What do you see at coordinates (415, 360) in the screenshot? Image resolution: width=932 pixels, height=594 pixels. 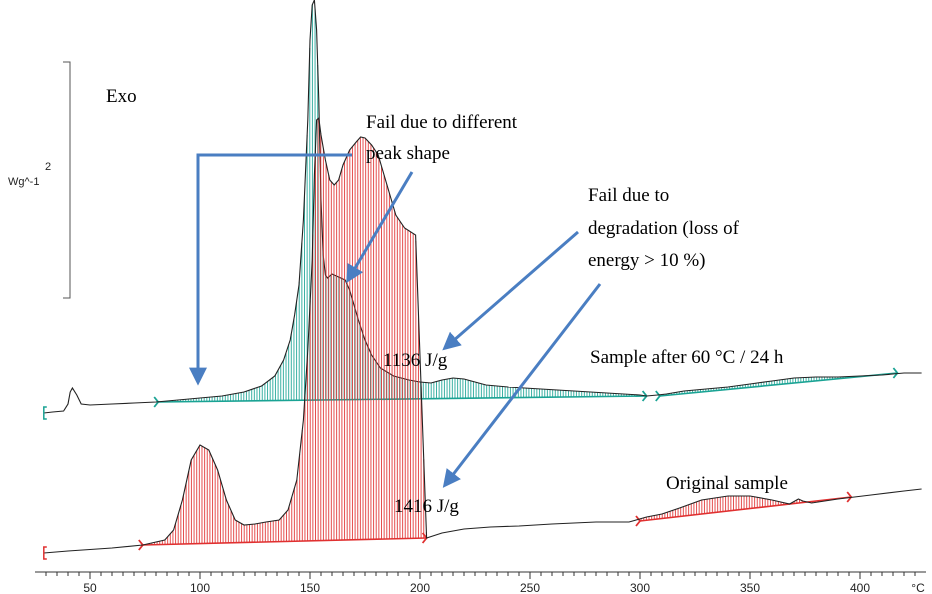 I see `enthalpy-label-aged-sample: 1136 J/g` at bounding box center [415, 360].